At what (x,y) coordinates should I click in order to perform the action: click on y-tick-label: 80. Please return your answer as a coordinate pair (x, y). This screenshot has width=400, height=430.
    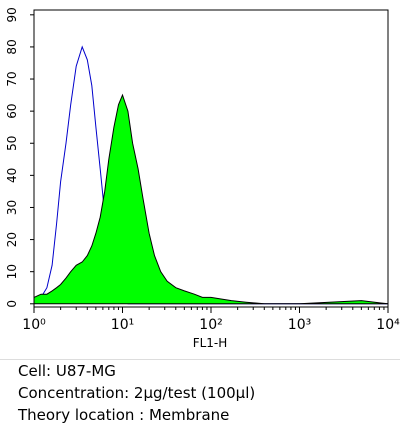
    Looking at the image, I should click on (12, 46).